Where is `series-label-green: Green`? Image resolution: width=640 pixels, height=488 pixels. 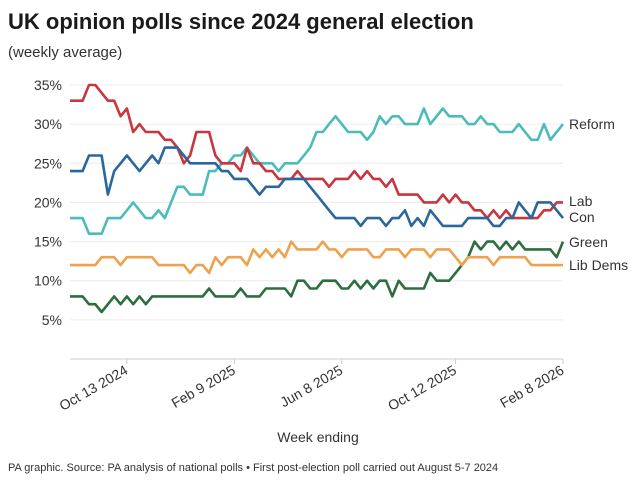 series-label-green: Green is located at coordinates (588, 242).